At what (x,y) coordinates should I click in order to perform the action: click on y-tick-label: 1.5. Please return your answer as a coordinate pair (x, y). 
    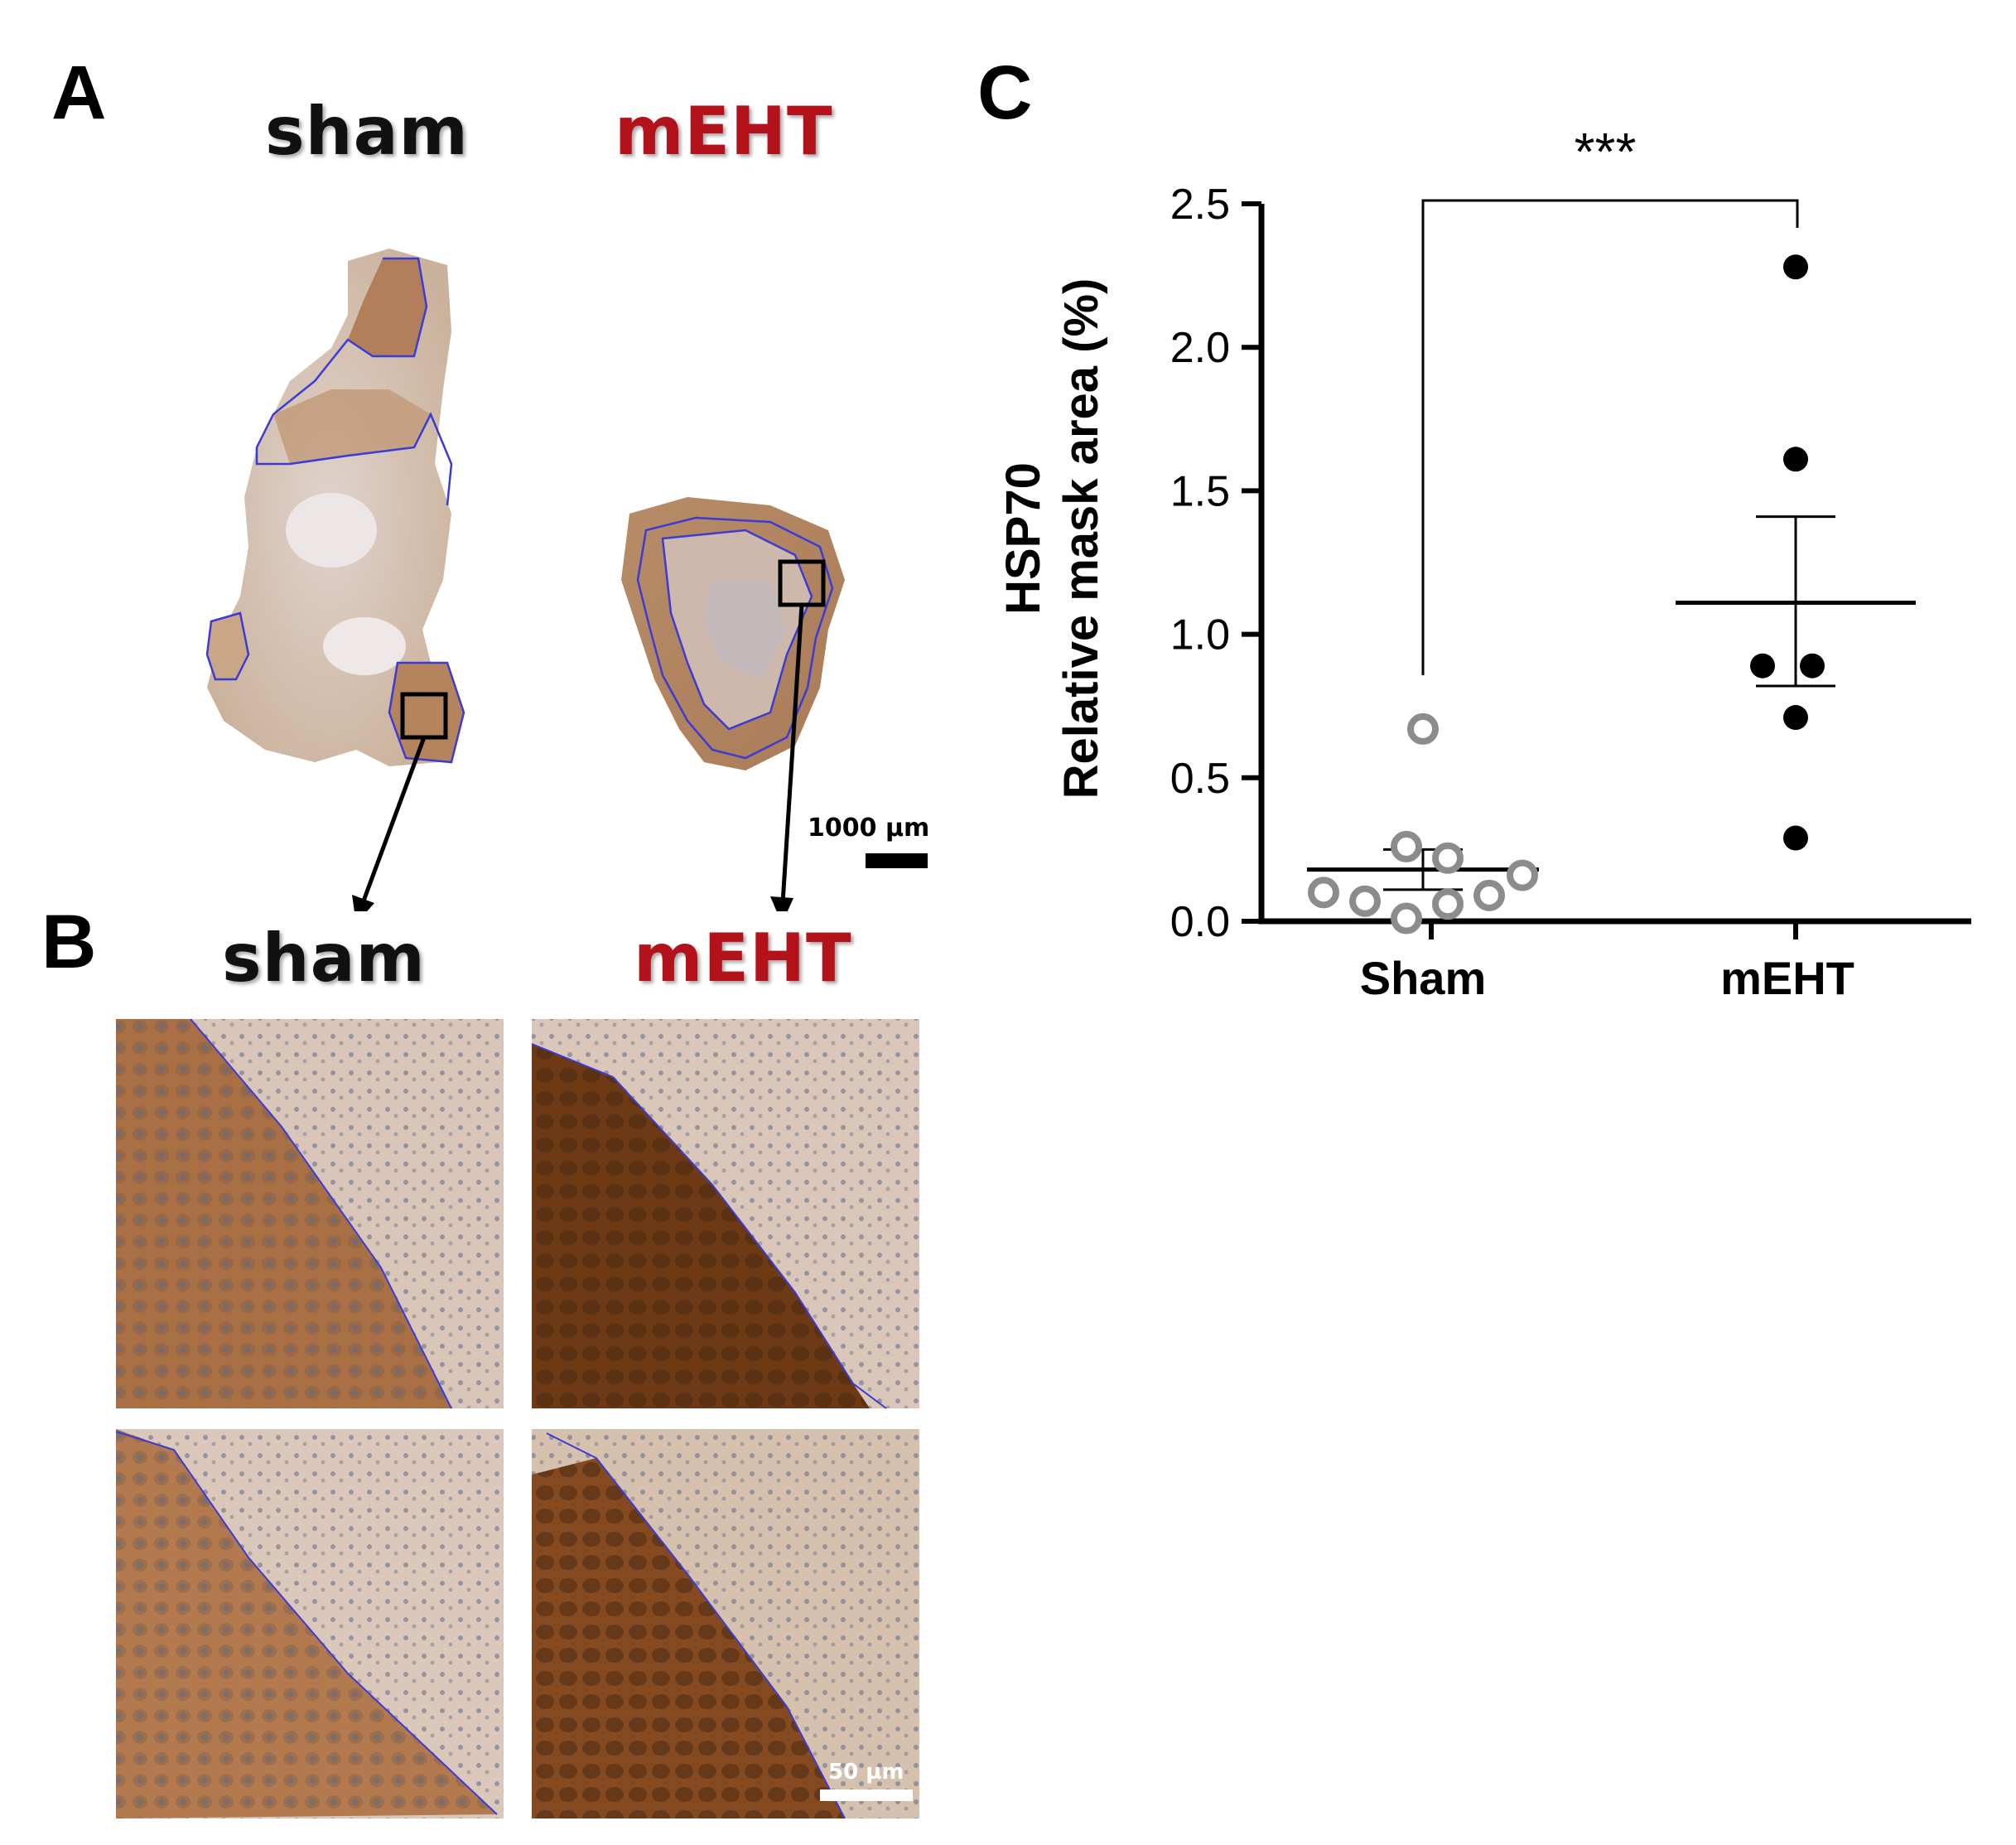
    Looking at the image, I should click on (1200, 491).